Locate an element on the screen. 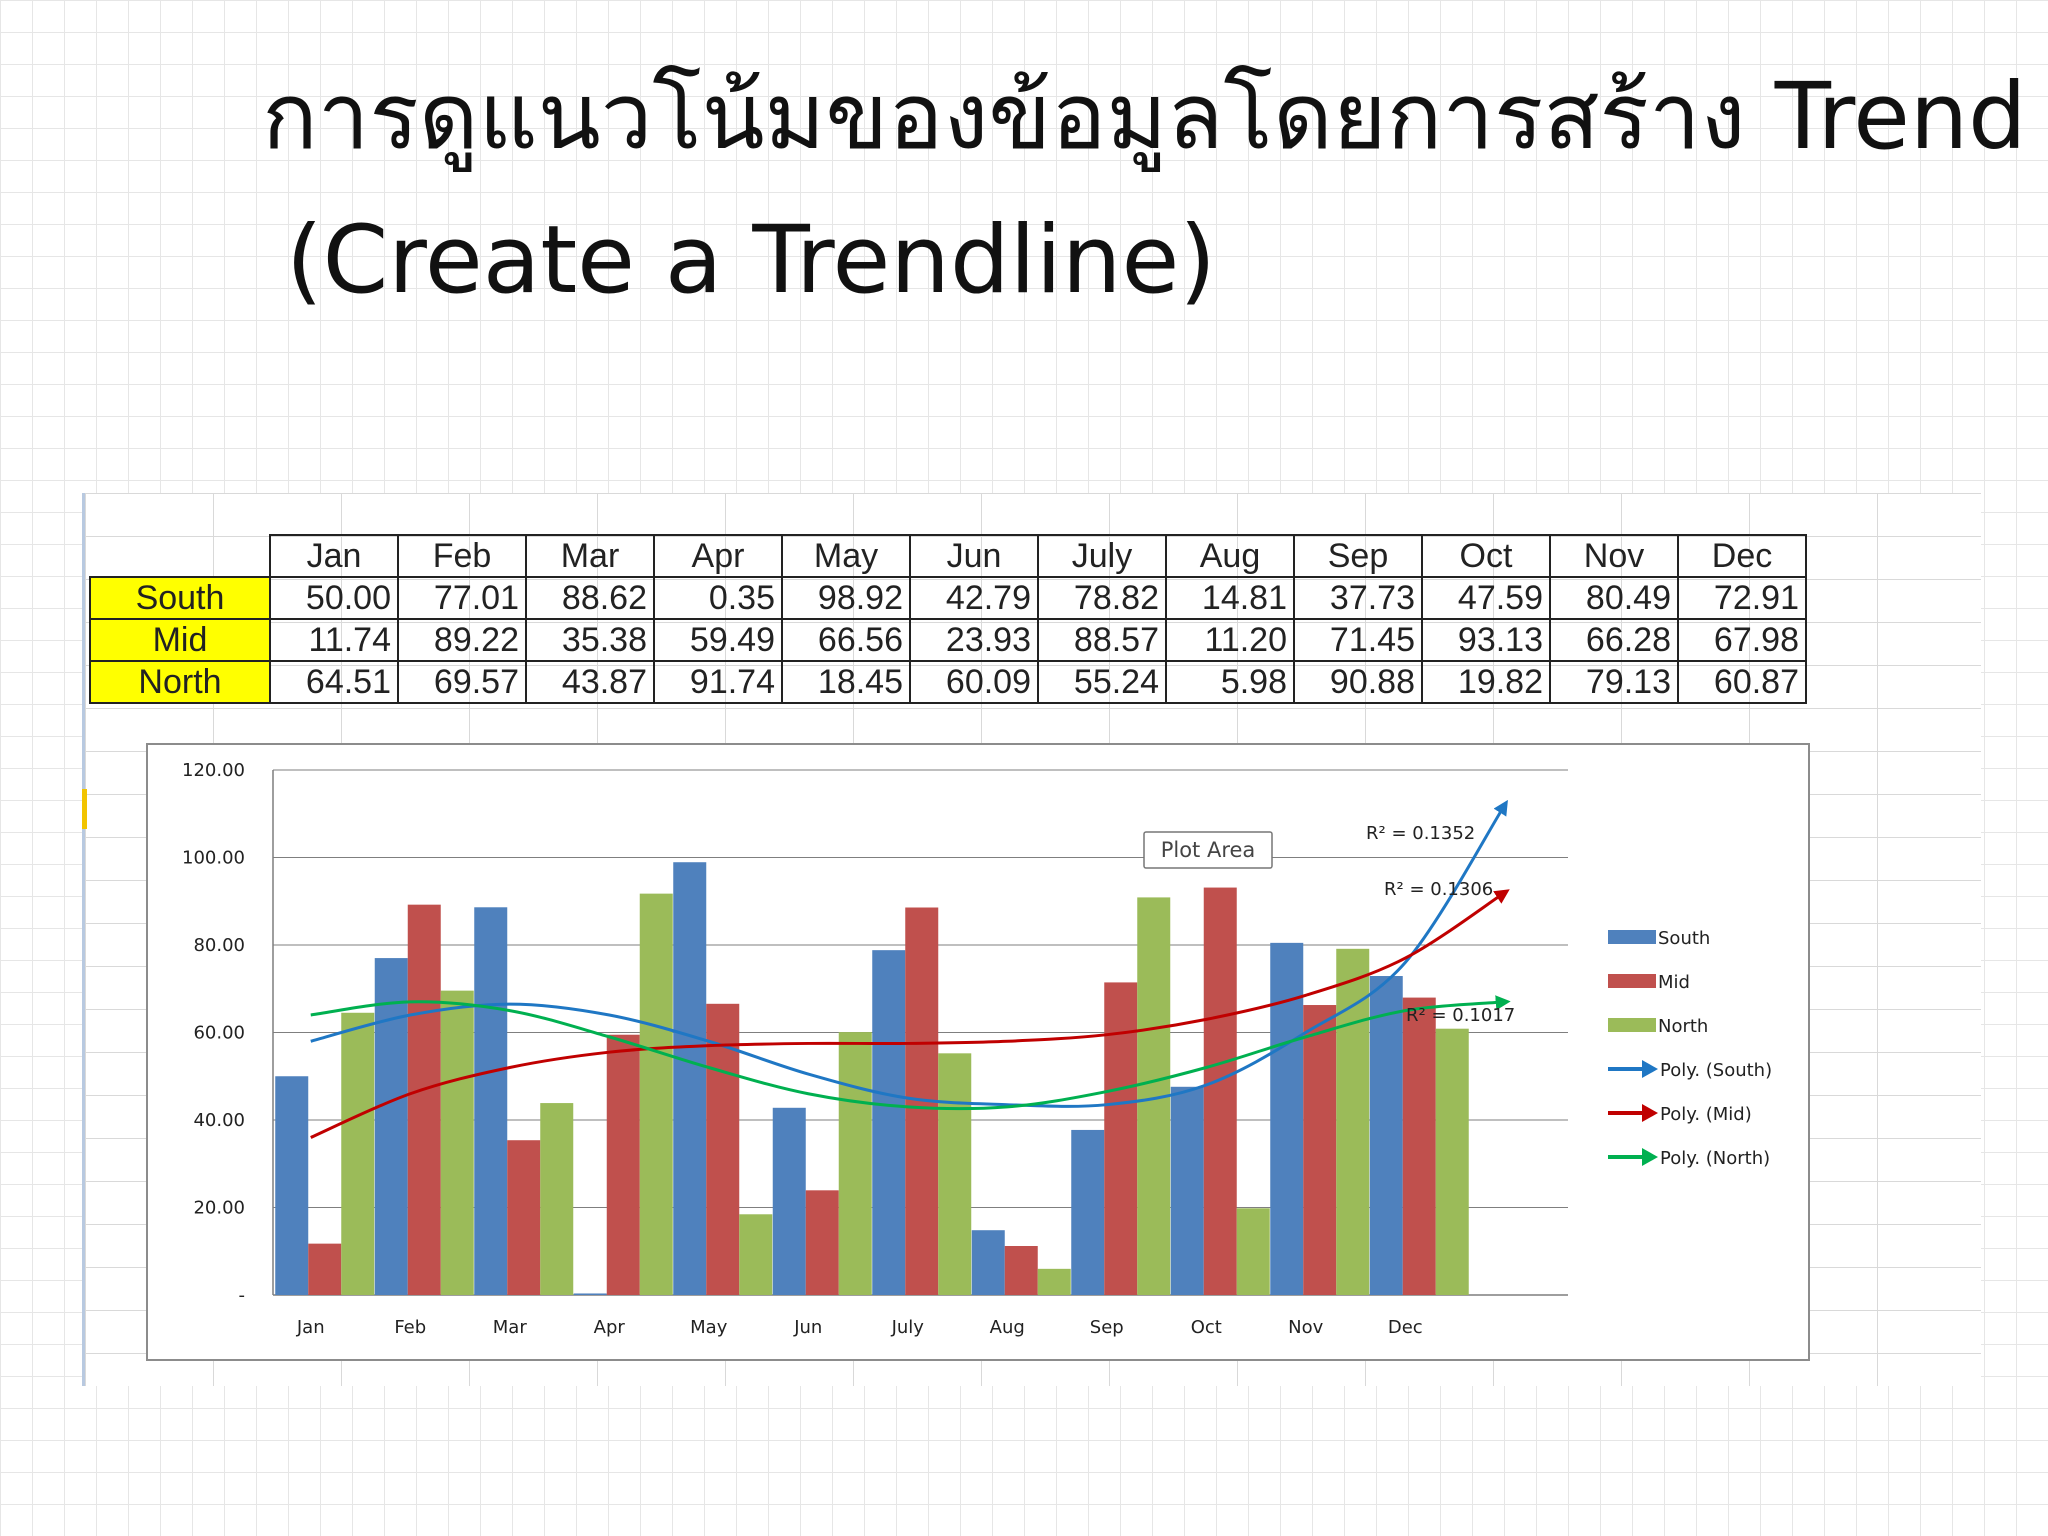 This screenshot has height=1536, width=2048. legend-swatch-north is located at coordinates (1632, 1025).